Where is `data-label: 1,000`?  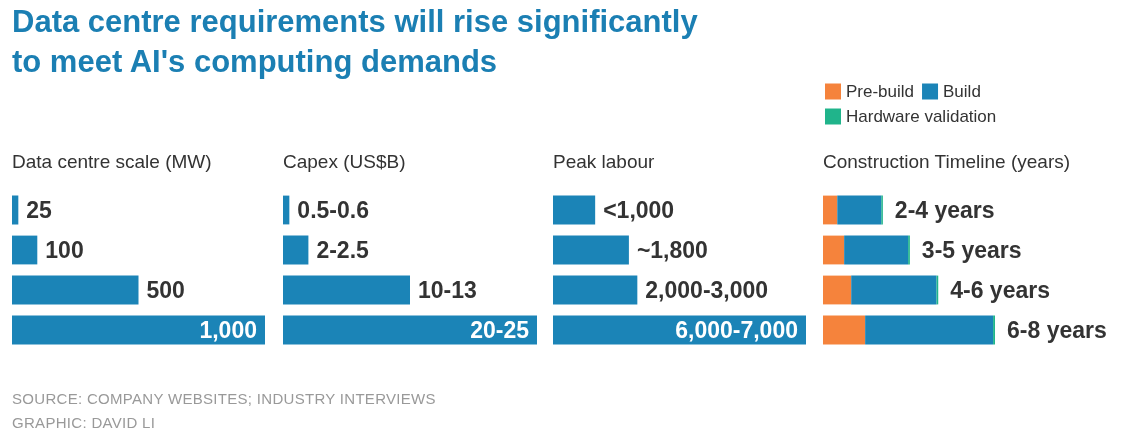 data-label: 1,000 is located at coordinates (228, 330).